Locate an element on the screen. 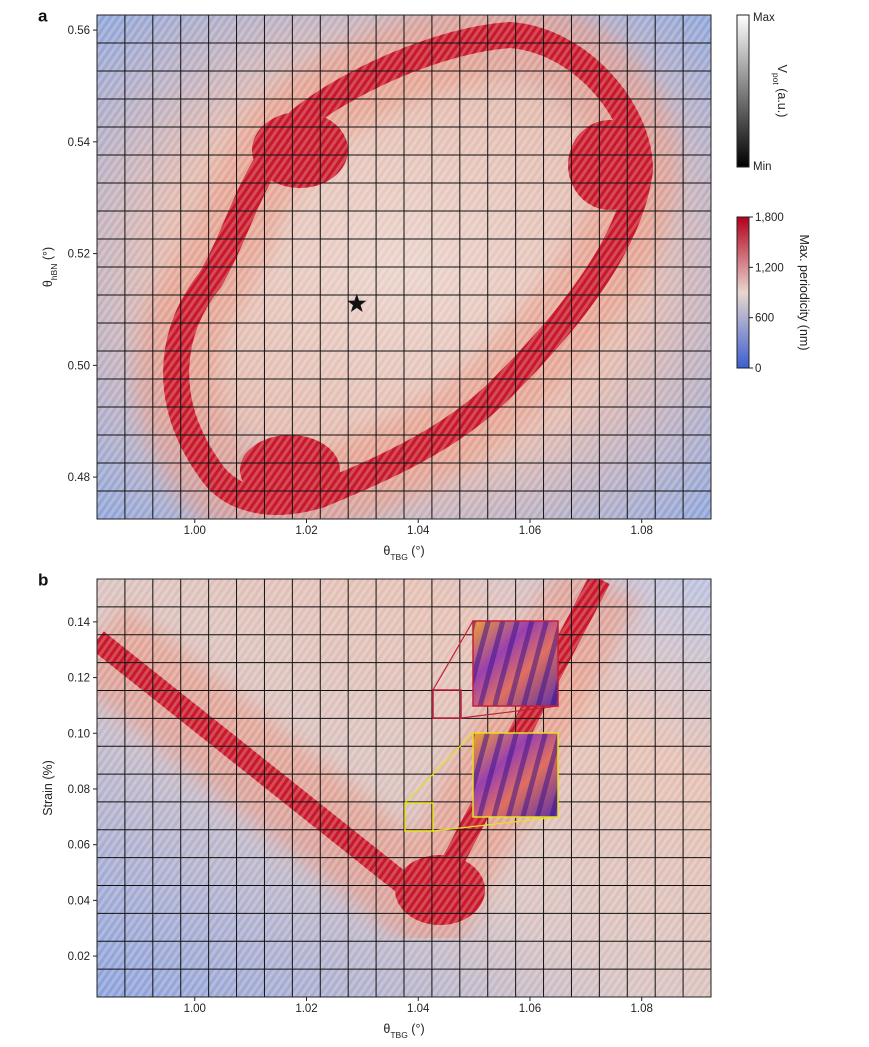  y-tick-label: 0.48 is located at coordinates (79, 478).